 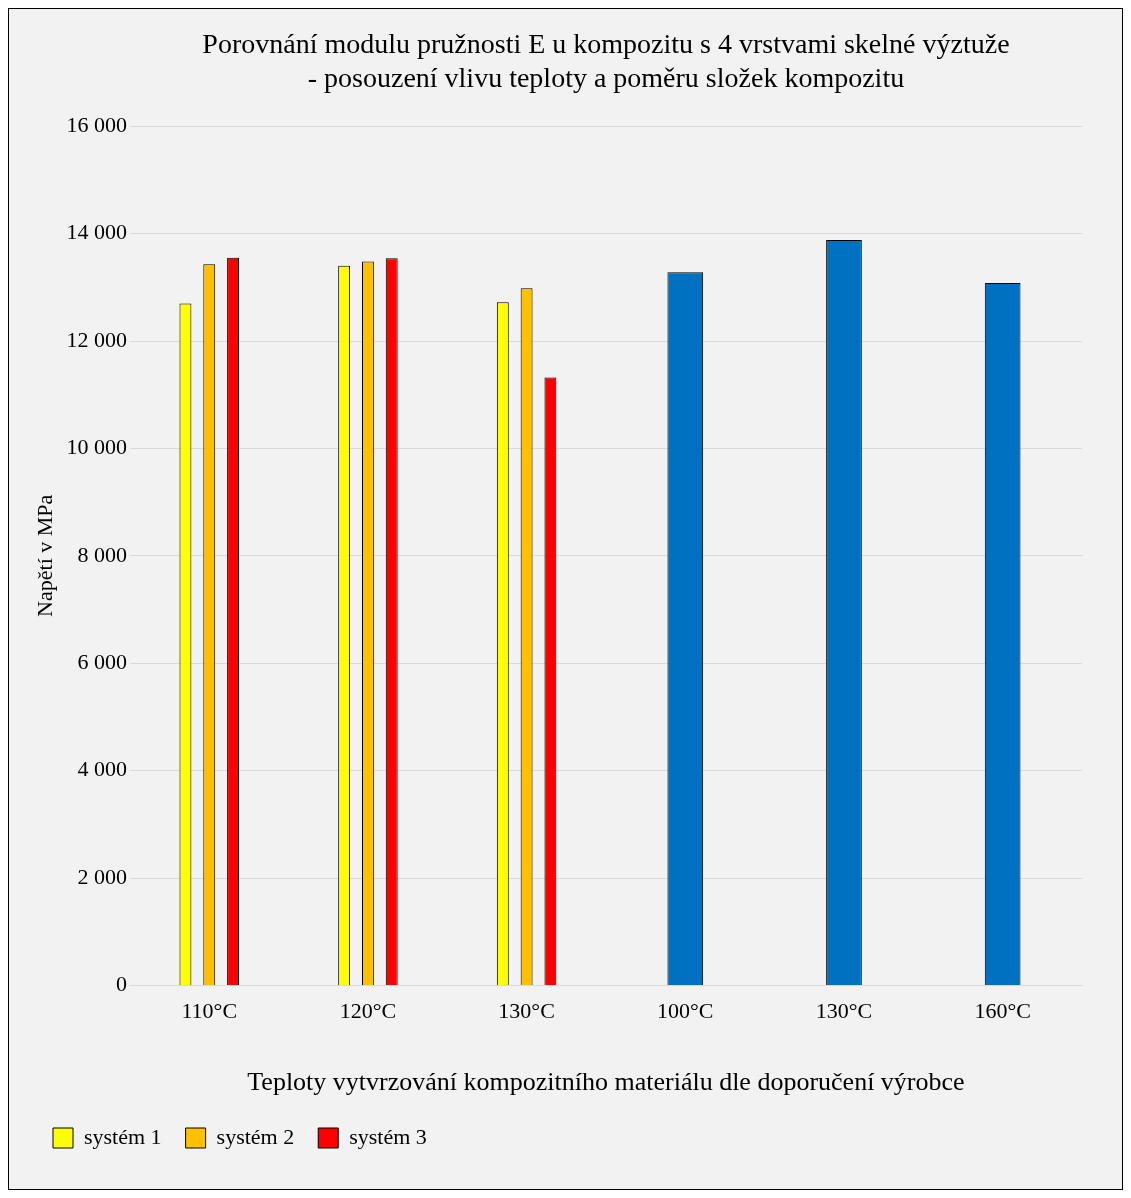 What do you see at coordinates (102, 876) in the screenshot?
I see `y-tick-label: 2 000` at bounding box center [102, 876].